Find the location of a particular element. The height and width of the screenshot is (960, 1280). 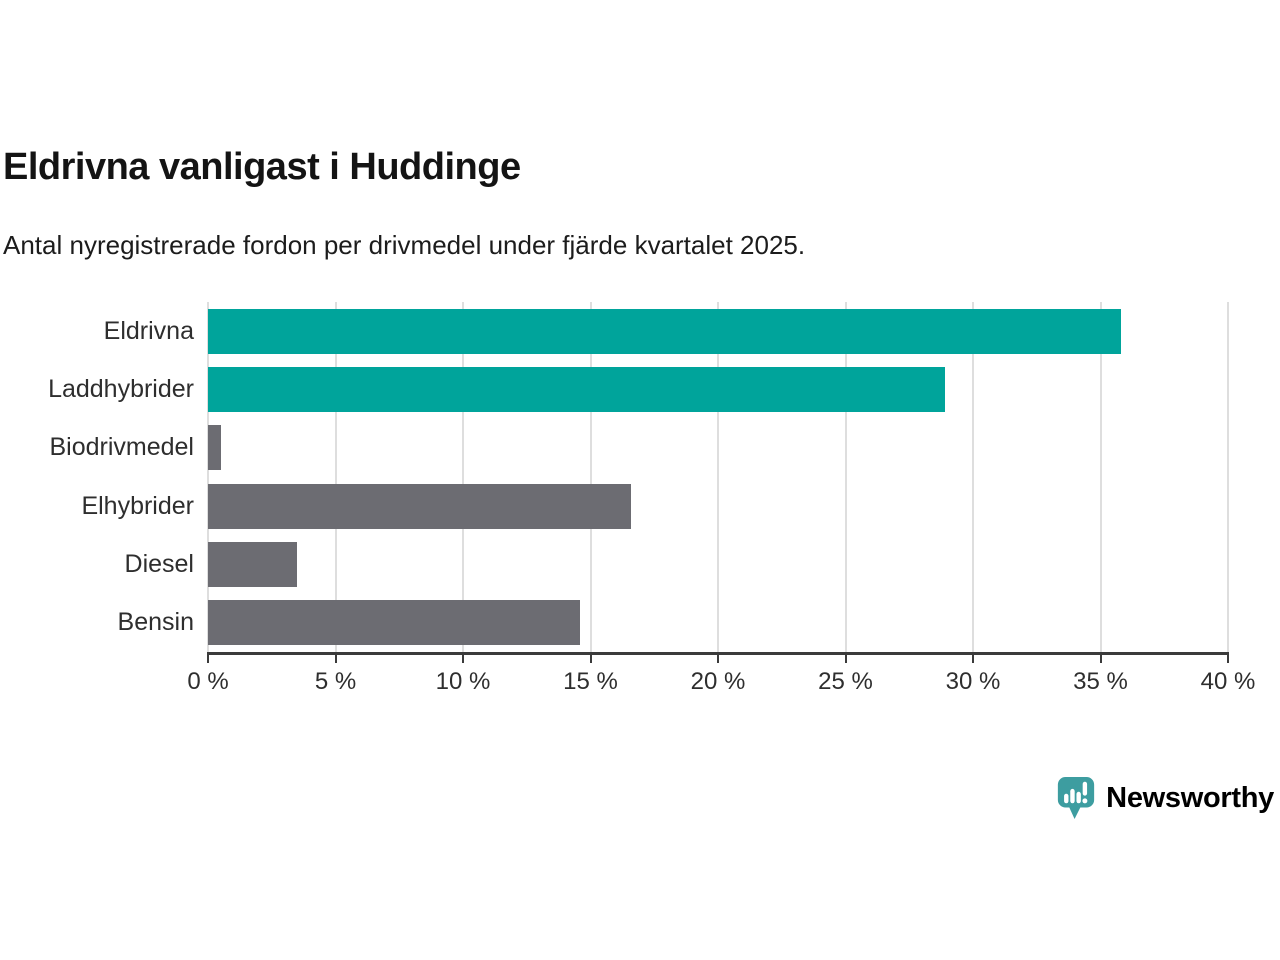

axis-tick-label: 40 % is located at coordinates (1228, 681).